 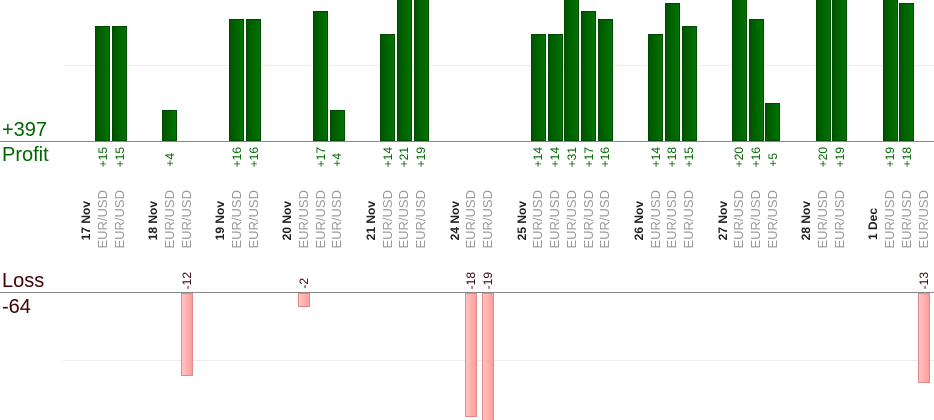 What do you see at coordinates (153, 220) in the screenshot?
I see `date-tick-label: 18 Nov` at bounding box center [153, 220].